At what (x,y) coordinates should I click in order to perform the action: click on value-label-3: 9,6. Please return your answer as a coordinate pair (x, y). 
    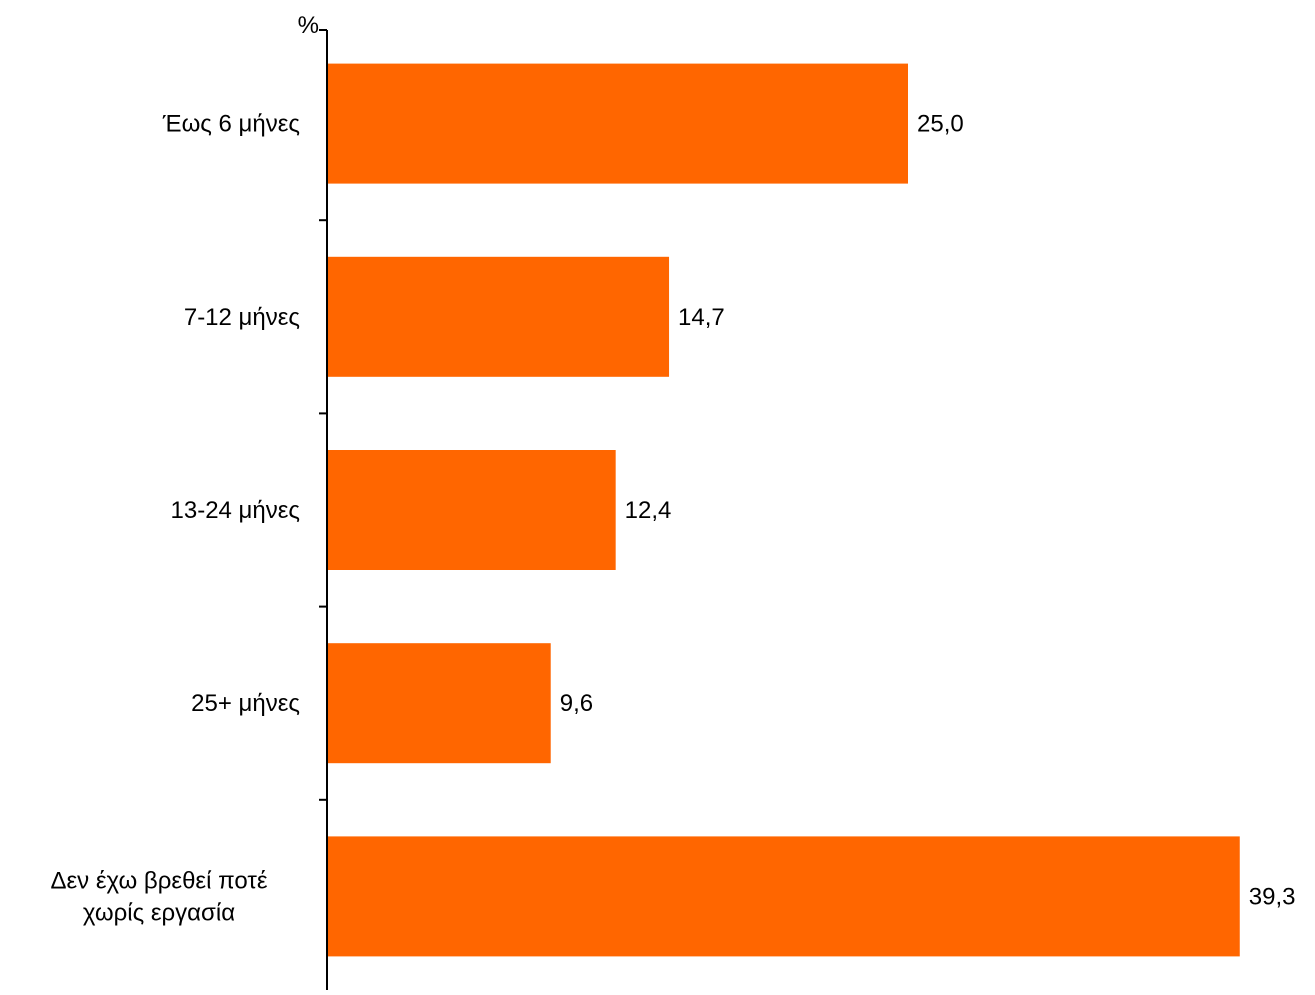
    Looking at the image, I should click on (576, 703).